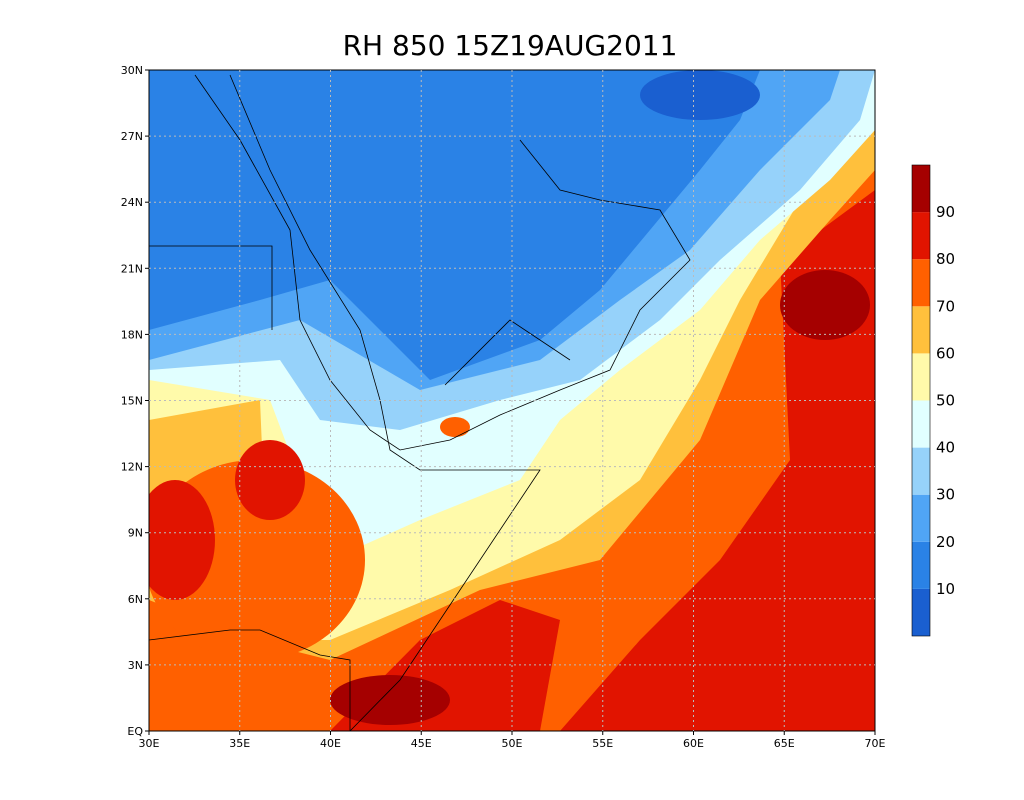 The image size is (1024, 800). I want to click on colorbar-label: 60, so click(945, 353).